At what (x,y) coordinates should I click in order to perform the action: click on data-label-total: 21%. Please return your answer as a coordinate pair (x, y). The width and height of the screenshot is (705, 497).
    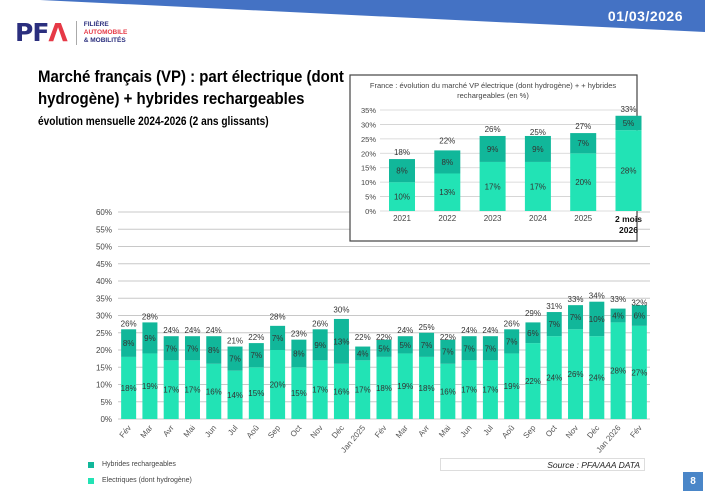
    Looking at the image, I should click on (235, 341).